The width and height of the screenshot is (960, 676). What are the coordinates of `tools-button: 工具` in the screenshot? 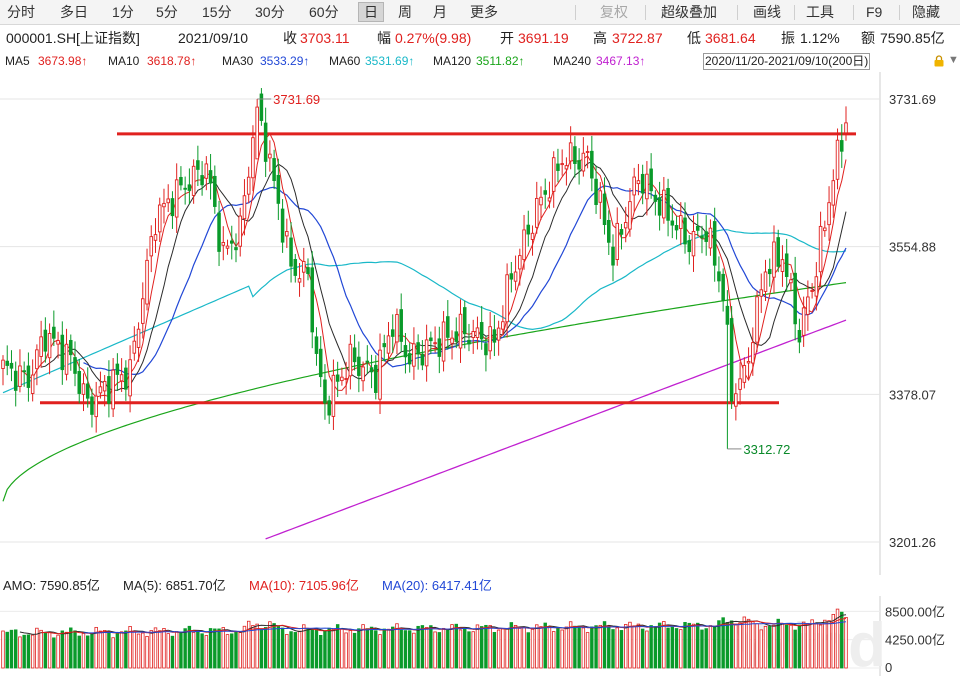 It's located at (820, 12).